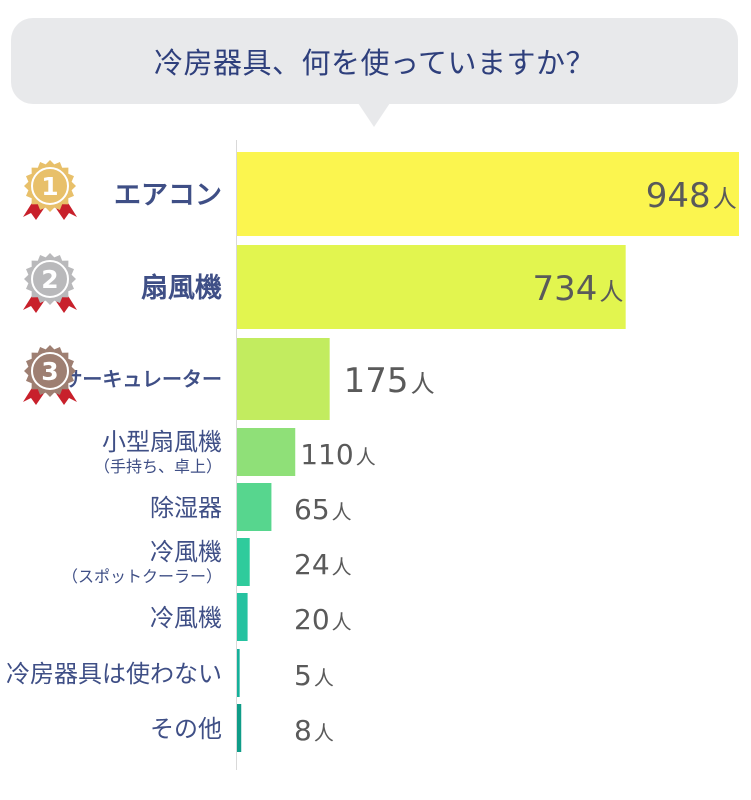  What do you see at coordinates (312, 564) in the screenshot?
I see `value-number: 24` at bounding box center [312, 564].